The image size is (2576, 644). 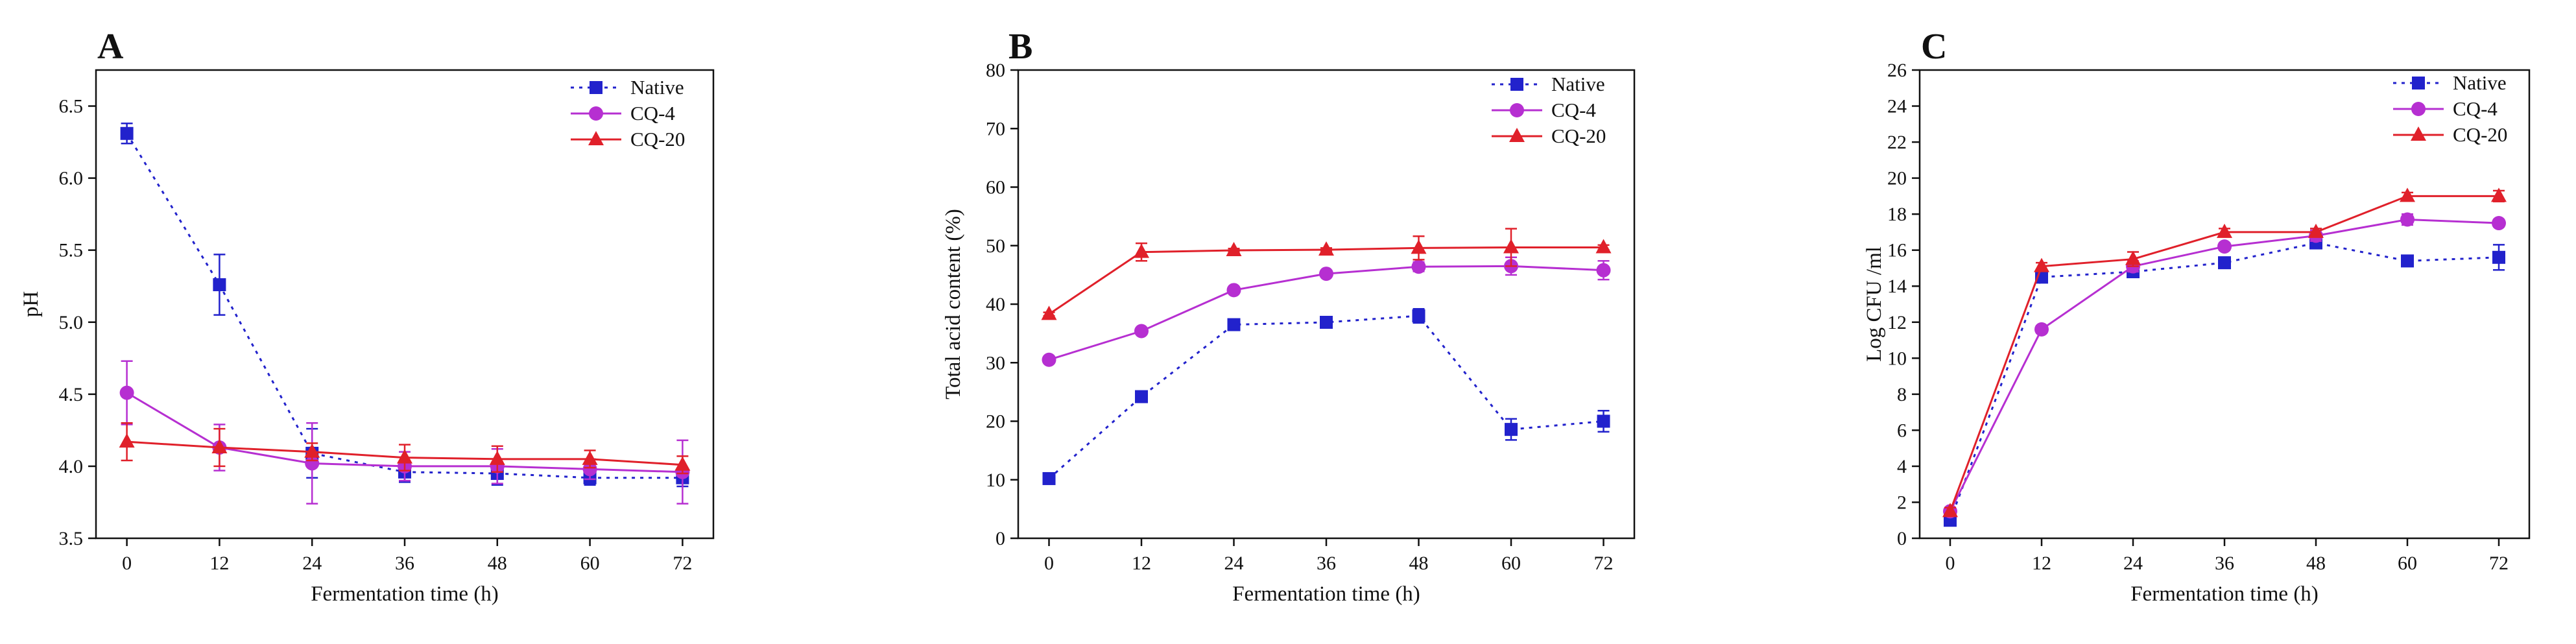 I want to click on y-tick-label: 6.0, so click(x=71, y=179).